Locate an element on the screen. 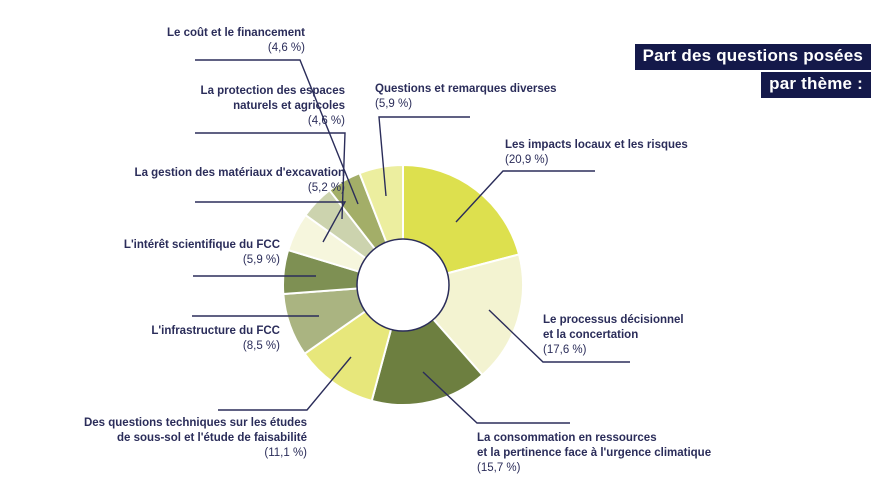 The image size is (881, 493). leader-line-protection is located at coordinates (270, 176).